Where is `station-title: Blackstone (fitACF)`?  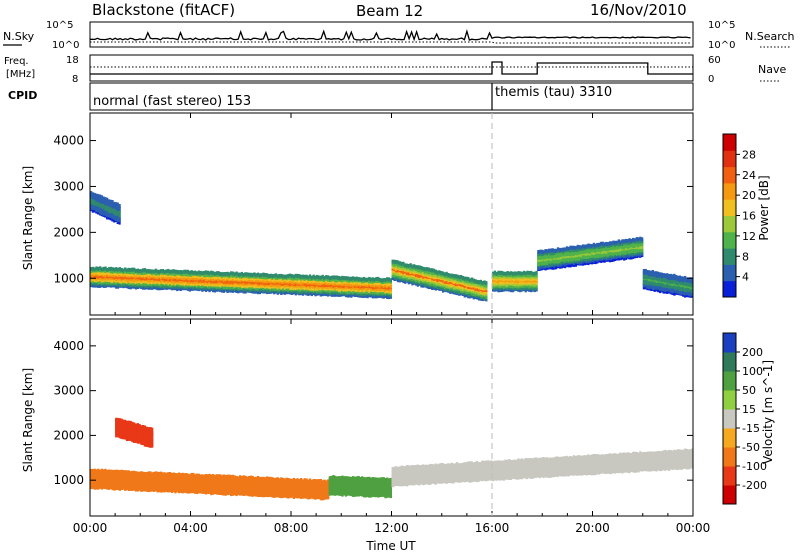
station-title: Blackstone (fitACF) is located at coordinates (163, 10).